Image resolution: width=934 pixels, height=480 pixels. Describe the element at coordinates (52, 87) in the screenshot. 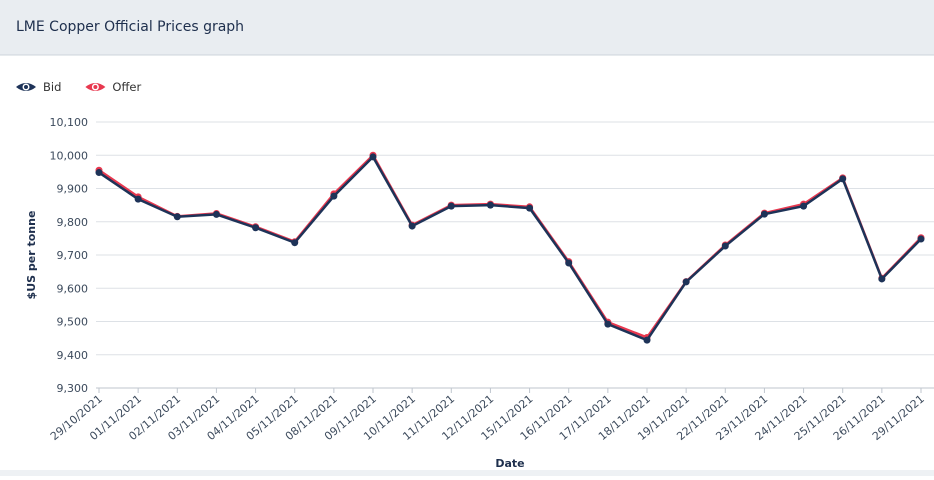

I see `legend-label: Bid` at that location.